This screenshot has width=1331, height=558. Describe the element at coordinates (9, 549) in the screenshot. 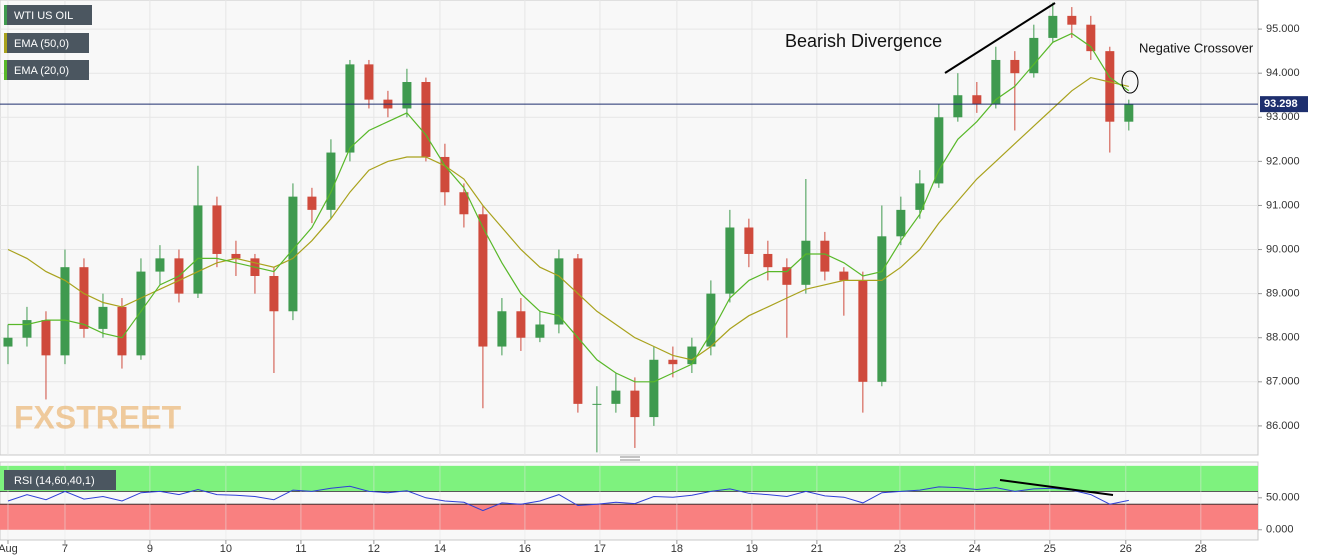

I see `x-tick-label: Aug` at that location.